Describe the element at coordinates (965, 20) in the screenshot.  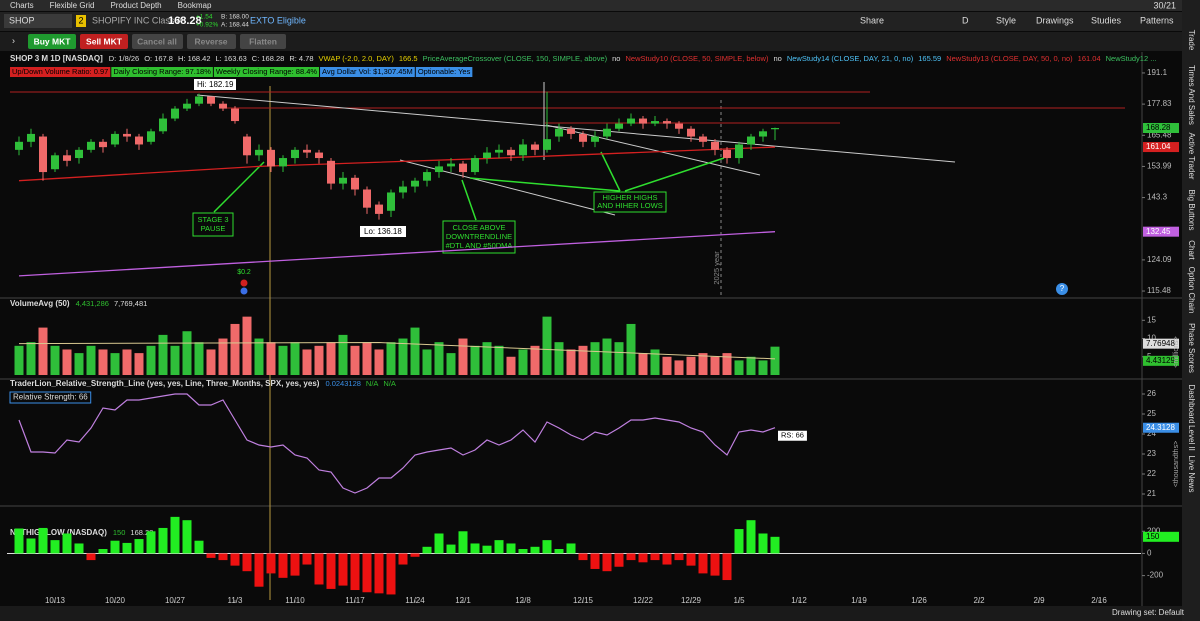
I see `action: D` at that location.